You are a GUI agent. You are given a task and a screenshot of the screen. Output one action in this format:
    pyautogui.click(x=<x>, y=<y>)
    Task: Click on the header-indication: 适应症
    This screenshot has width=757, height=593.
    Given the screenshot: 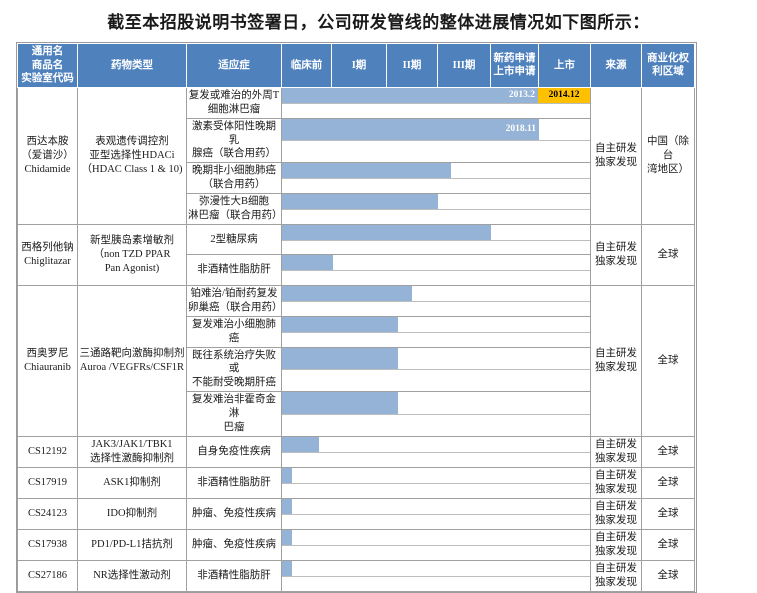 What is the action you would take?
    pyautogui.click(x=234, y=65)
    